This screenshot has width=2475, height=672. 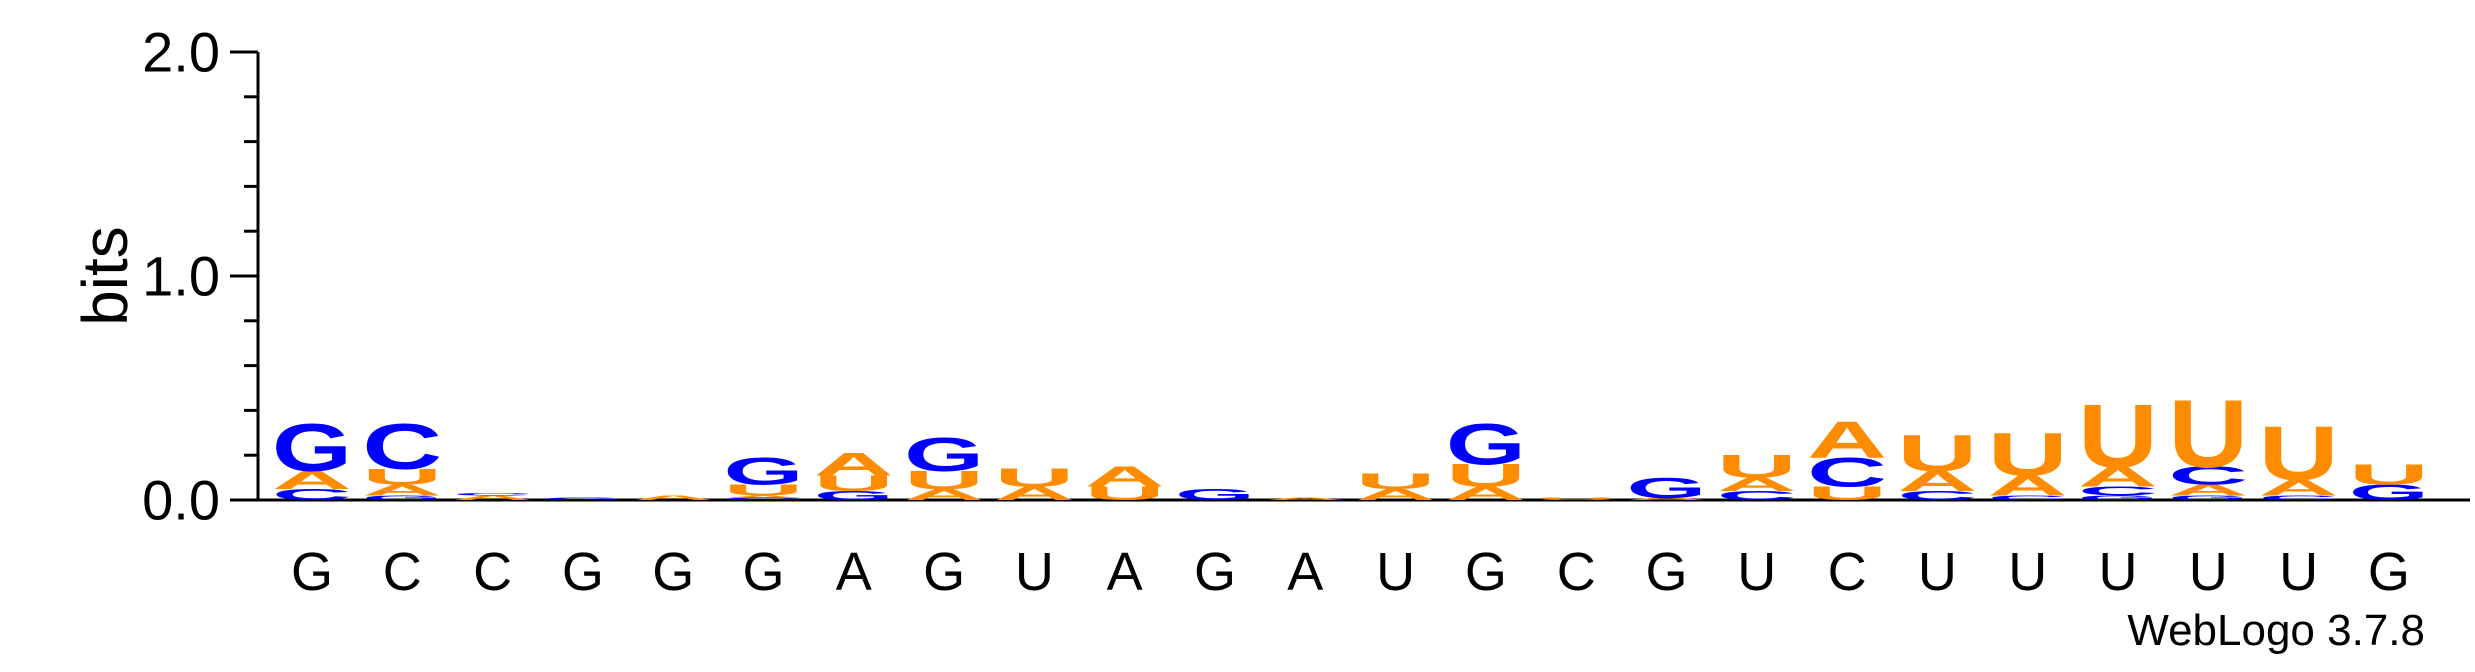 What do you see at coordinates (181, 52) in the screenshot?
I see `y-tick-label: 2.0` at bounding box center [181, 52].